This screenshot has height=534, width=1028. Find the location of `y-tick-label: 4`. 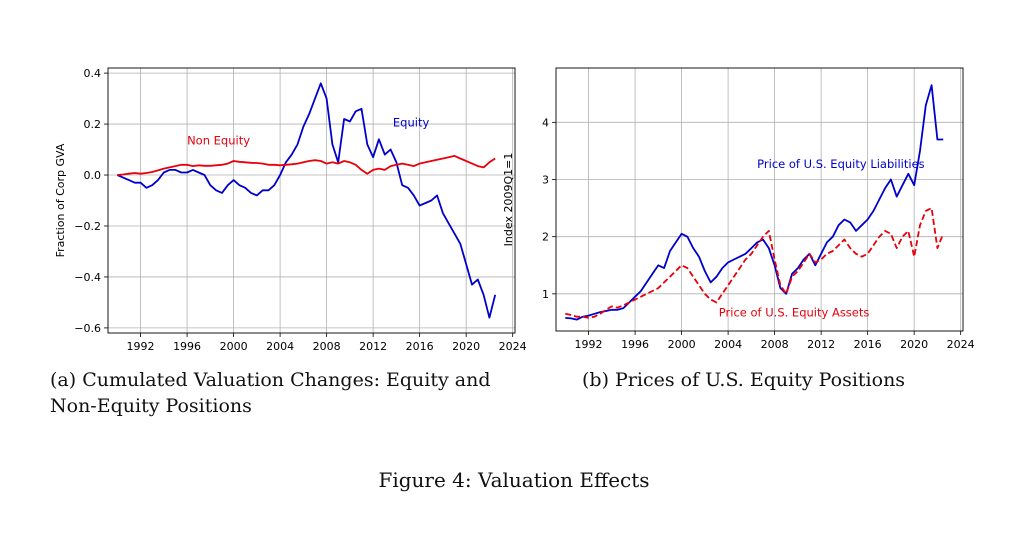

y-tick-label: 4 is located at coordinates (545, 122).